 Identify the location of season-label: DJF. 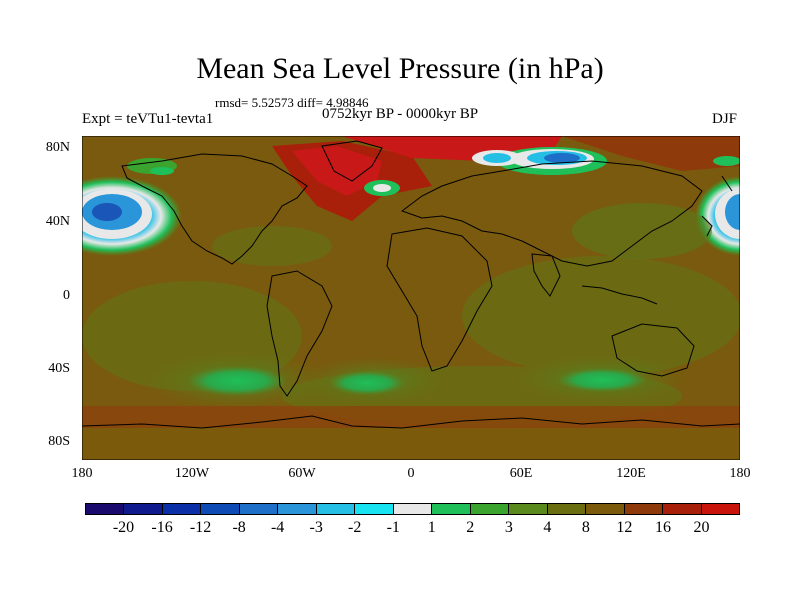
(725, 119).